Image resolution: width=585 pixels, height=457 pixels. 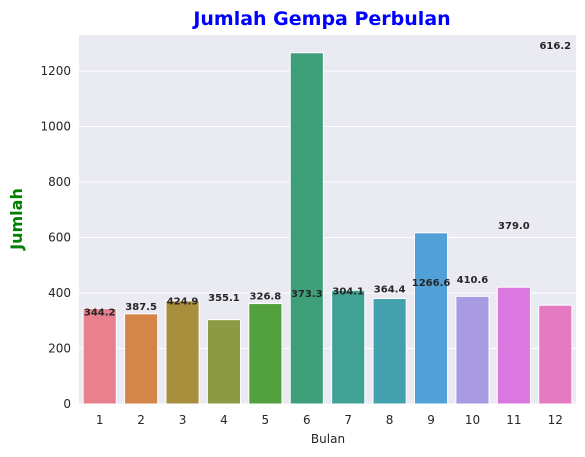 I want to click on data-label: 304.1, so click(x=348, y=292).